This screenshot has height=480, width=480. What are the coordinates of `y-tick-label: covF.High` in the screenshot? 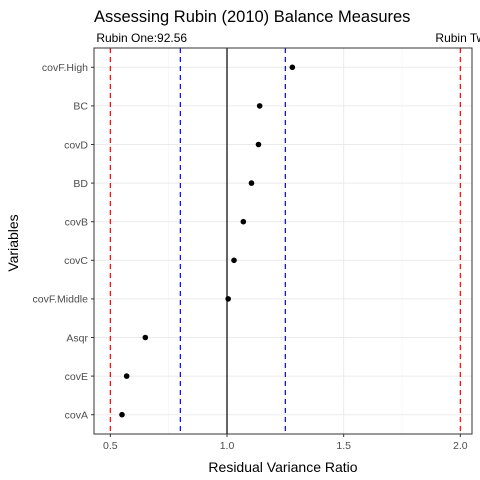 It's located at (65, 68).